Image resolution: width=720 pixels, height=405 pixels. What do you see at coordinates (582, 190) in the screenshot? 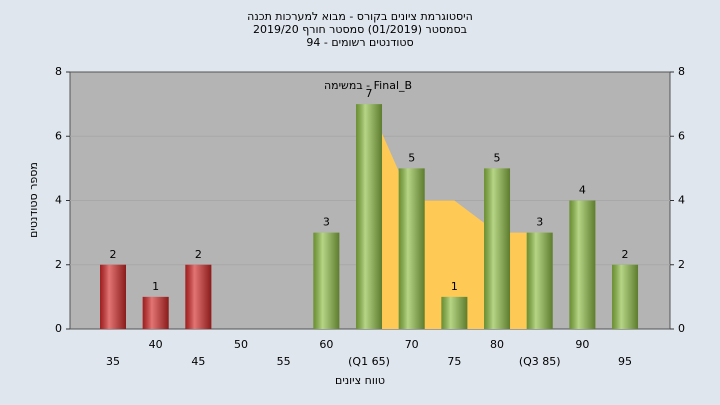
I see `value-label: 4` at bounding box center [582, 190].